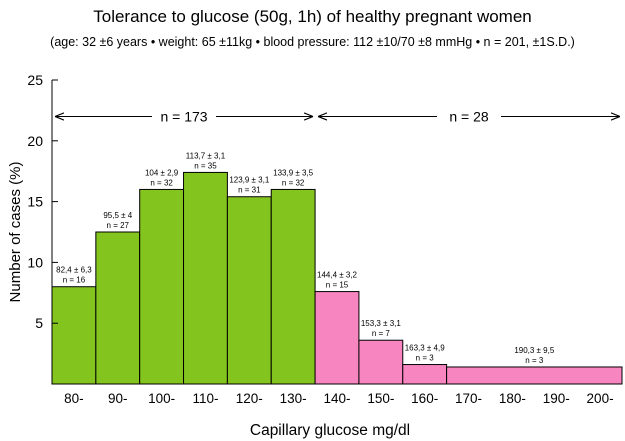  What do you see at coordinates (118, 398) in the screenshot?
I see `x-tick-label: 90-` at bounding box center [118, 398].